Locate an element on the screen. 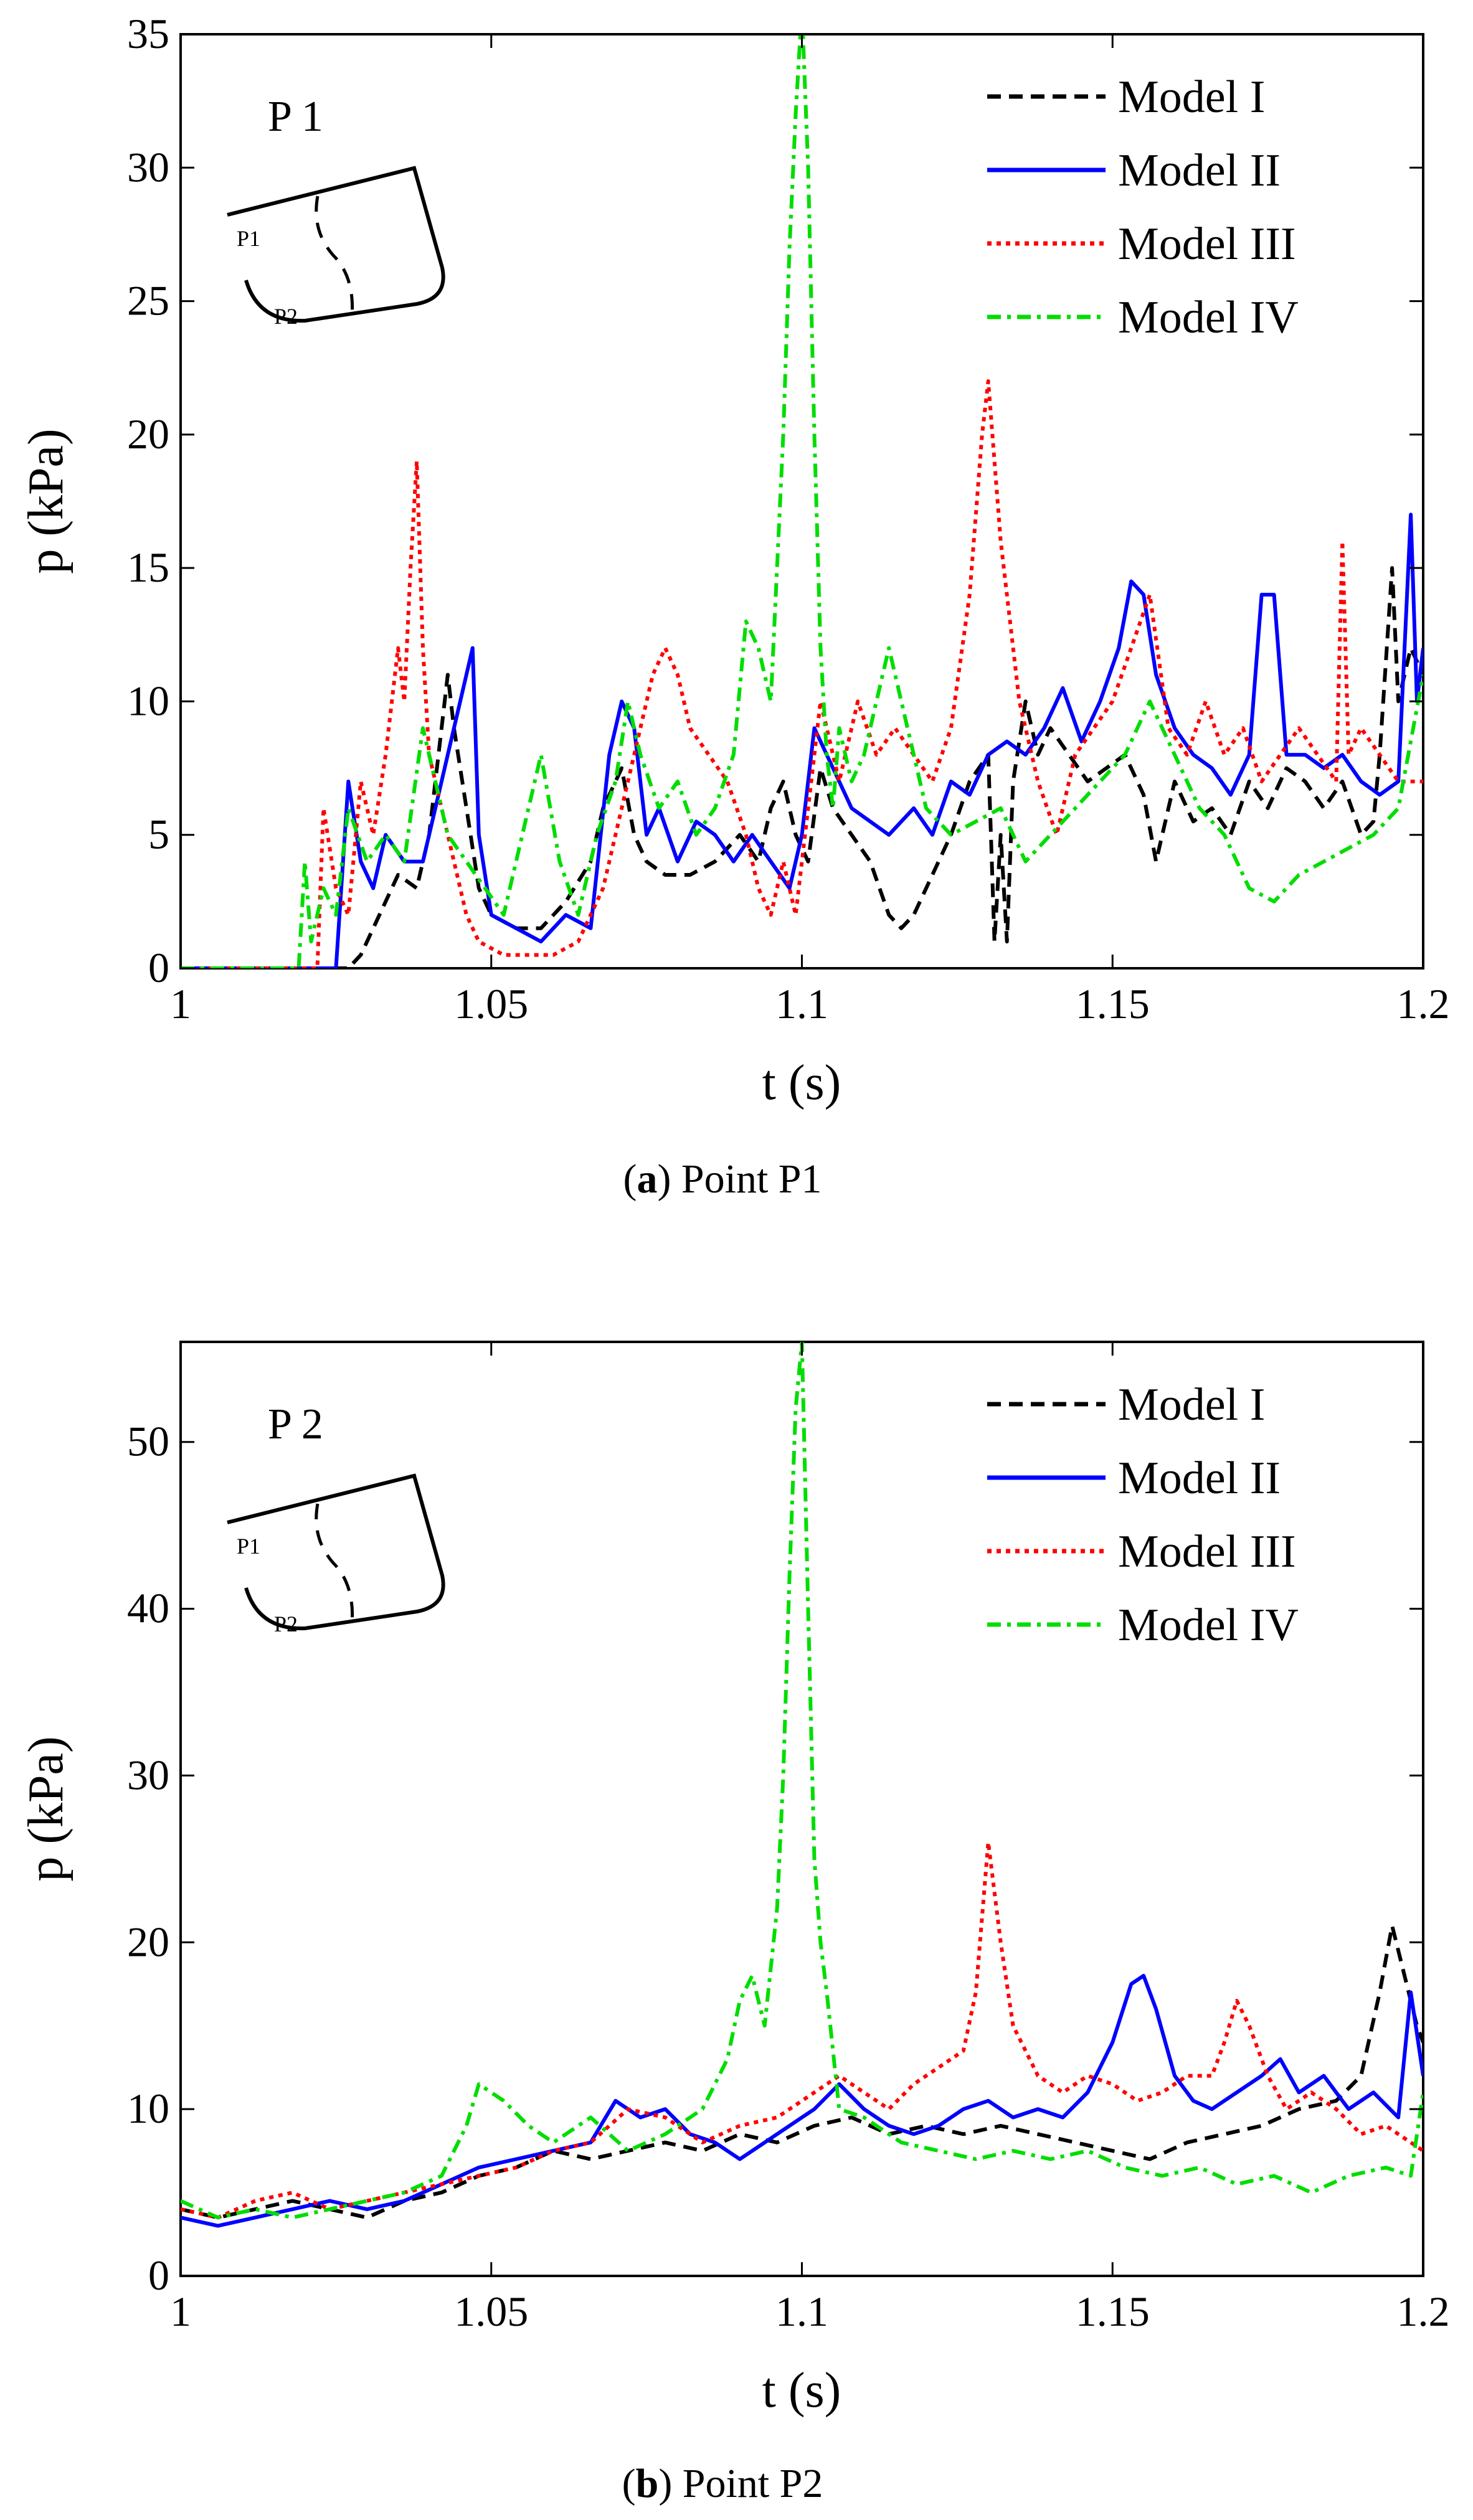 The height and width of the screenshot is (2520, 1473). a-xtick-label-1: 1.05 is located at coordinates (491, 1003).